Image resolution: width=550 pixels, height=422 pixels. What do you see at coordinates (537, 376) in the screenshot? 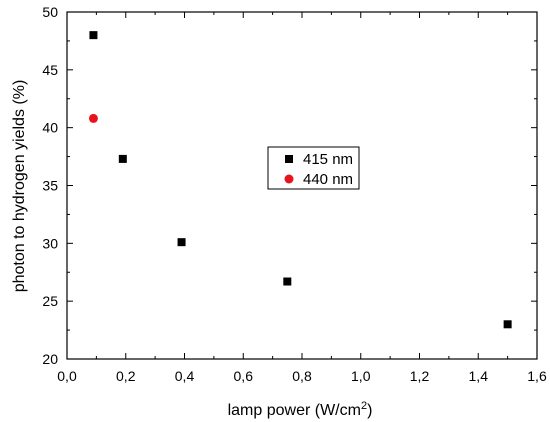
I see `x-tick-label: 1,6` at bounding box center [537, 376].